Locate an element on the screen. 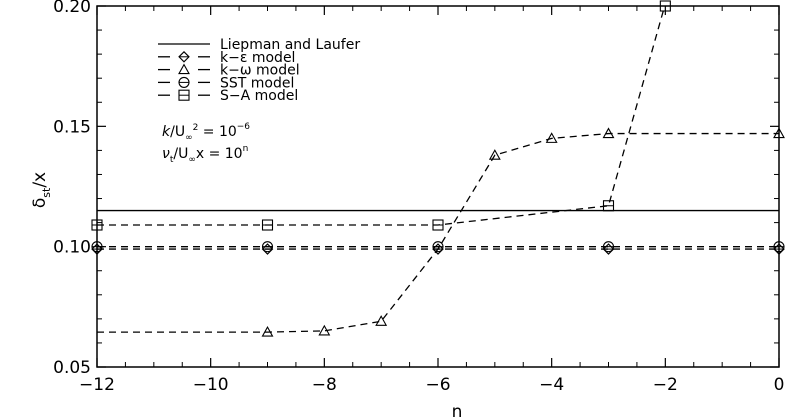  legend-entry: k−ω model is located at coordinates (229, 71).